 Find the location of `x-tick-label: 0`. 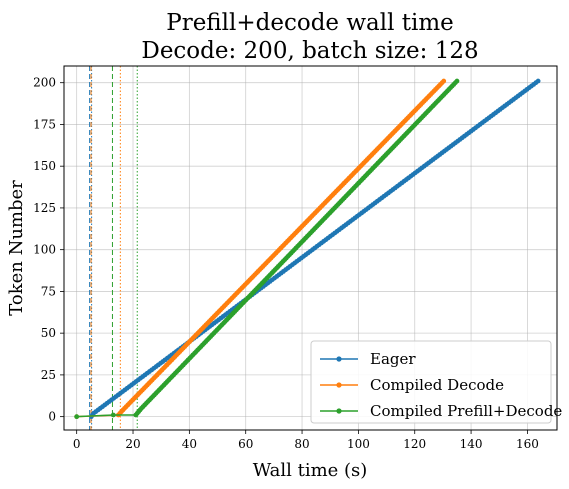

x-tick-label: 0 is located at coordinates (77, 444).